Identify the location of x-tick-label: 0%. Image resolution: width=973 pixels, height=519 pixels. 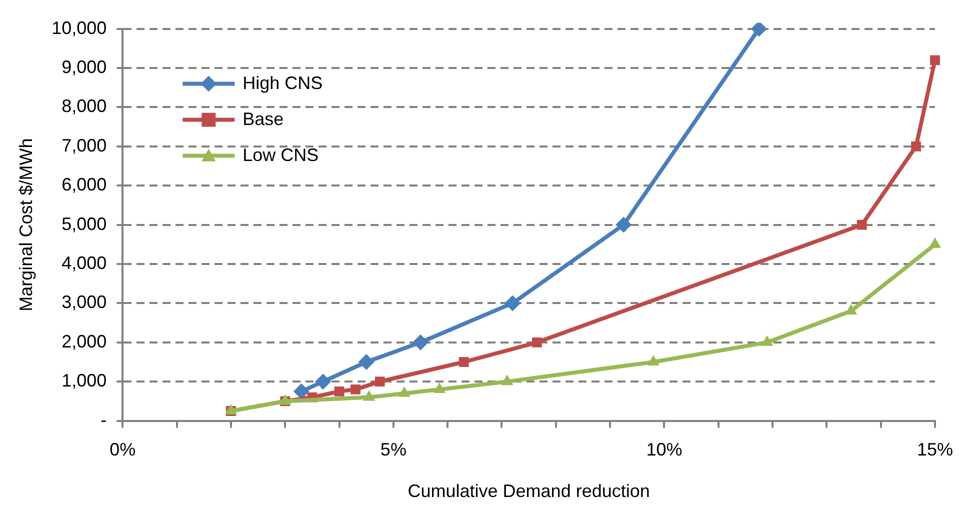
(123, 450).